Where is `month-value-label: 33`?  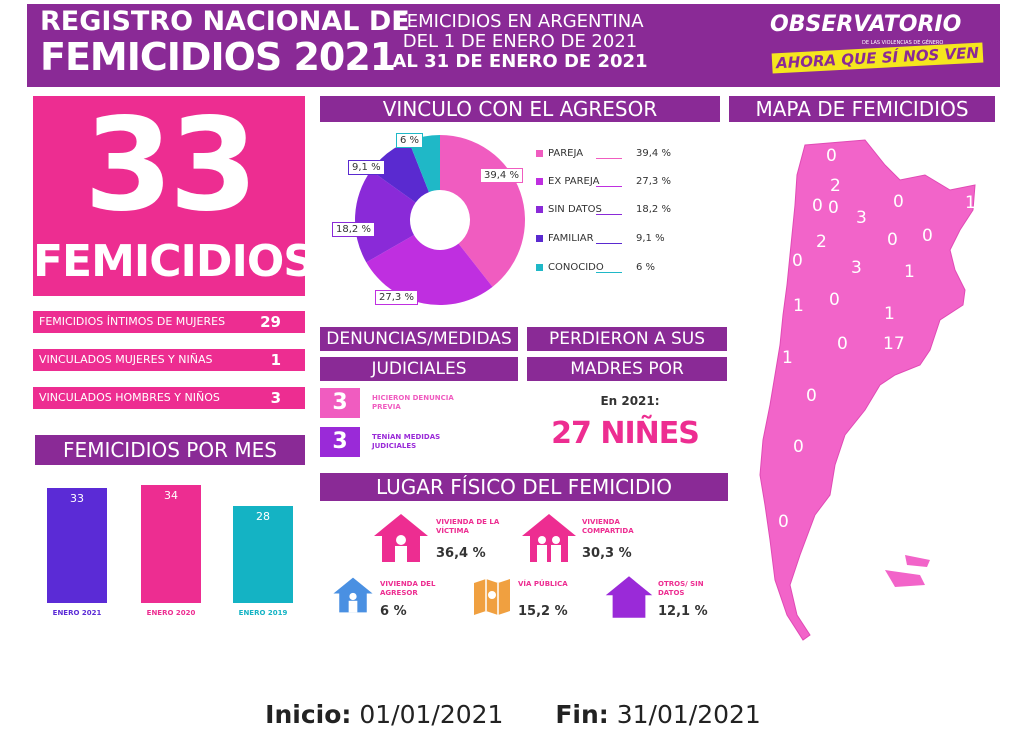 month-value-label: 33 is located at coordinates (77, 499).